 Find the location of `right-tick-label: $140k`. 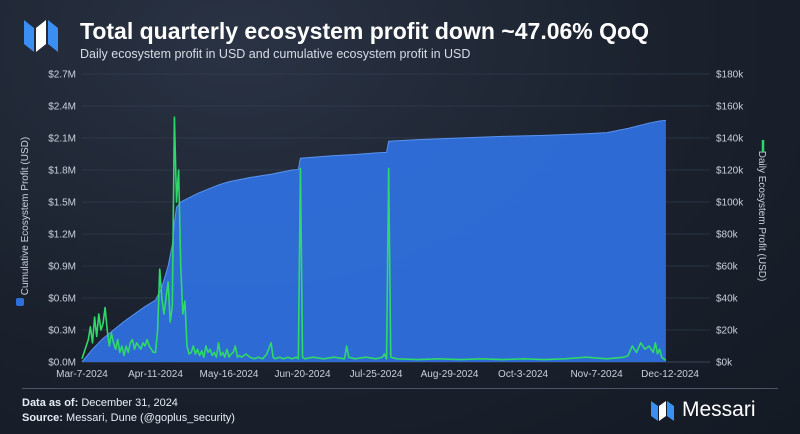

right-tick-label: $140k is located at coordinates (730, 139).